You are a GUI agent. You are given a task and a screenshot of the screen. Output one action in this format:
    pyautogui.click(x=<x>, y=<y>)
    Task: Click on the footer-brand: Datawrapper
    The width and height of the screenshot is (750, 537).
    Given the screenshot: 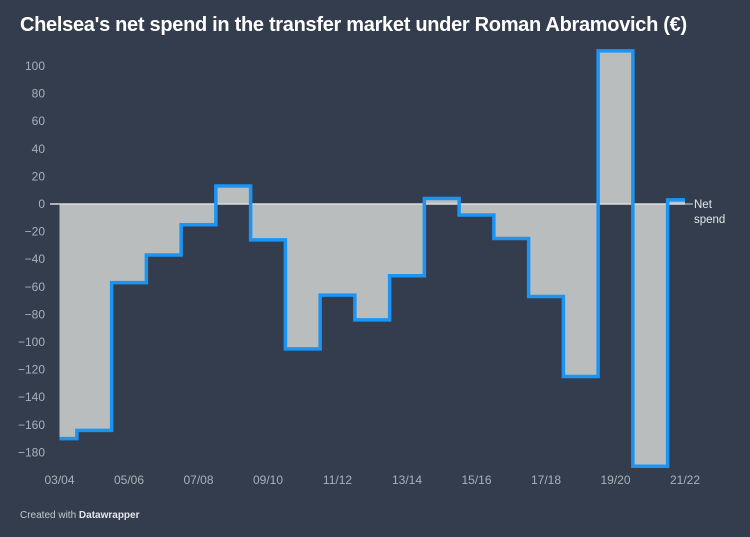 What is the action you would take?
    pyautogui.click(x=109, y=515)
    